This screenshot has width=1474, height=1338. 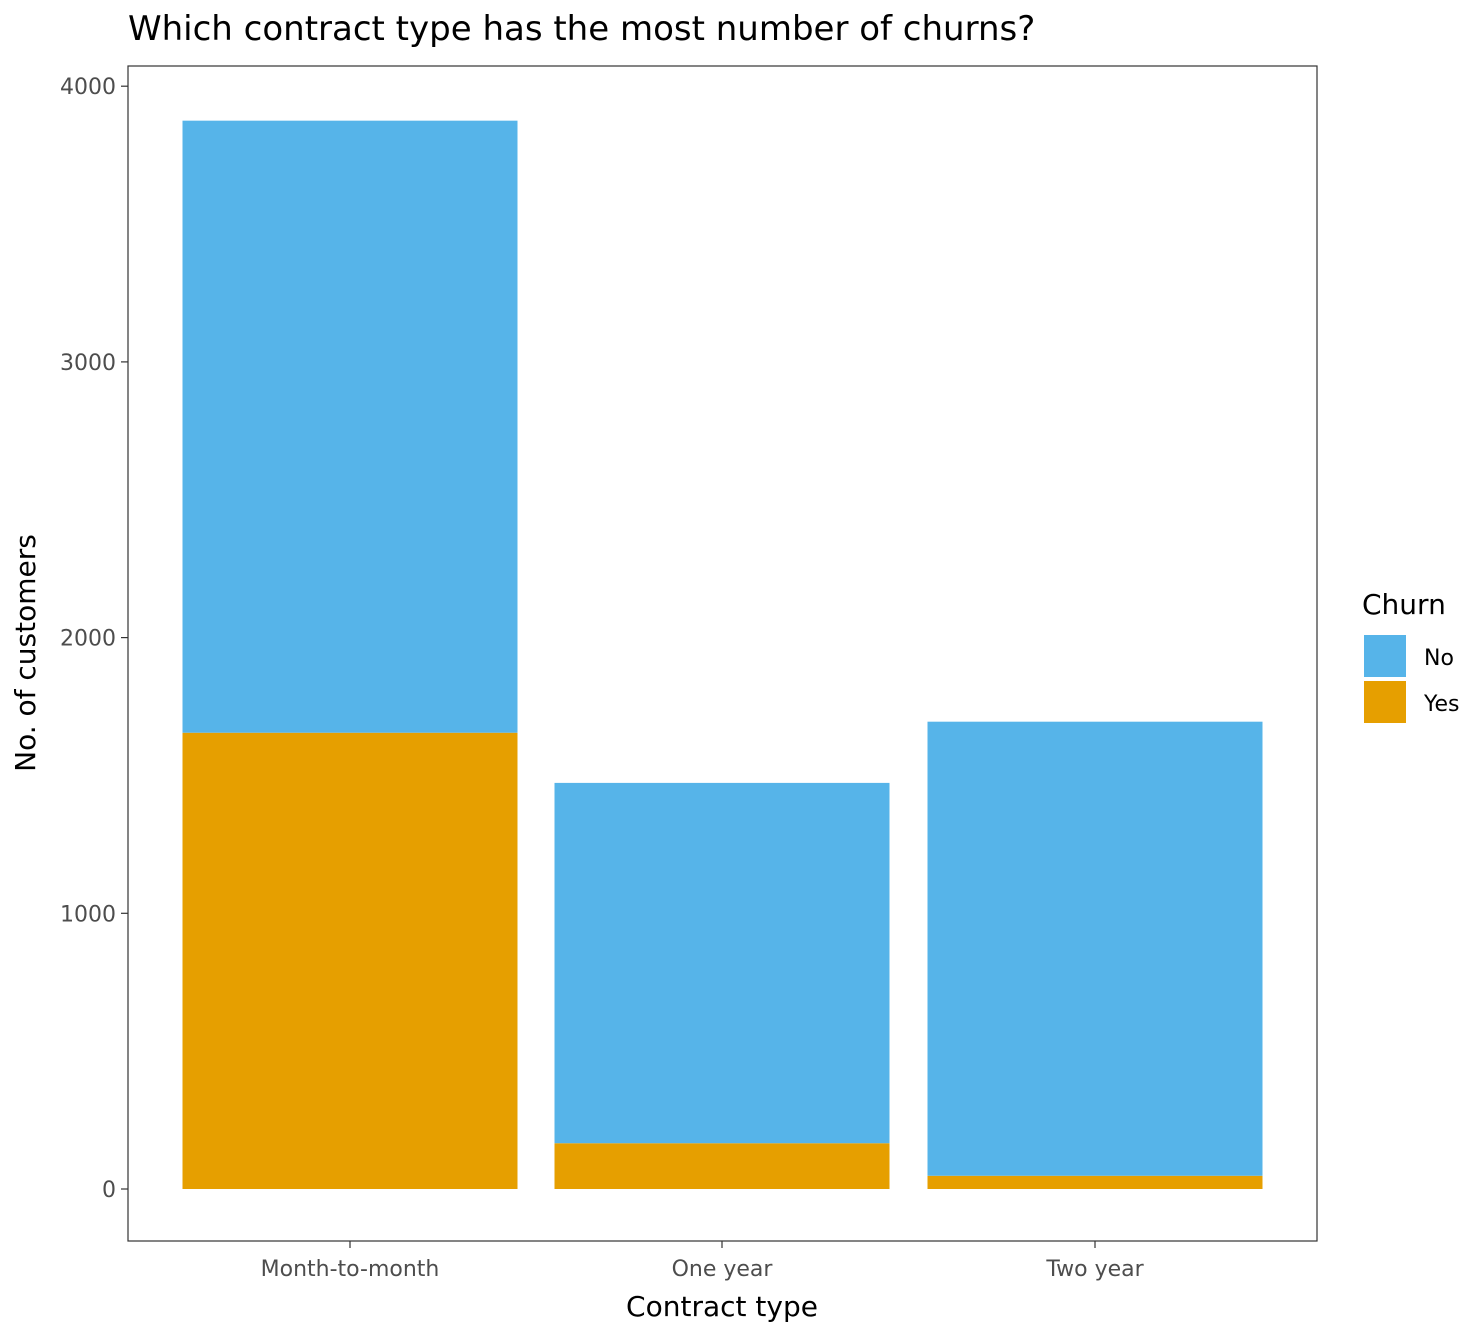 I want to click on legend-title: Churn, so click(x=1404, y=604).